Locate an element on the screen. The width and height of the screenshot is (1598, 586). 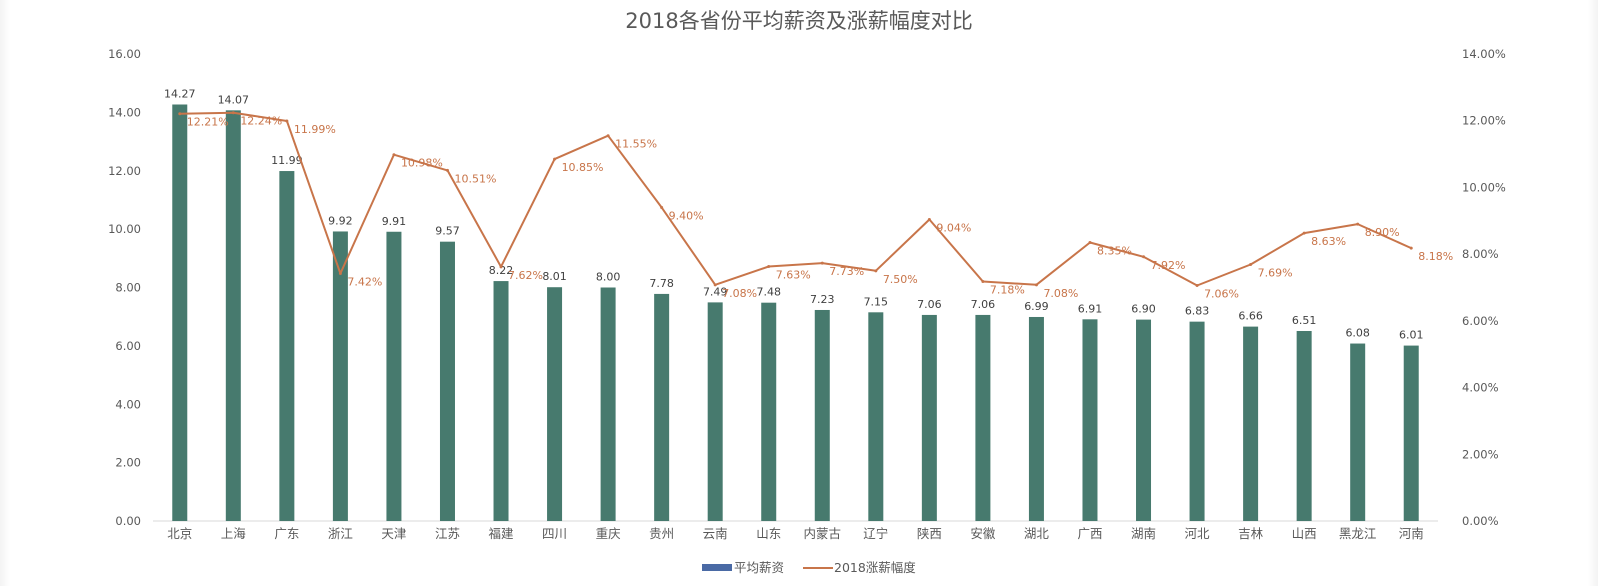
bar-data-label: 7.06 is located at coordinates (983, 304).